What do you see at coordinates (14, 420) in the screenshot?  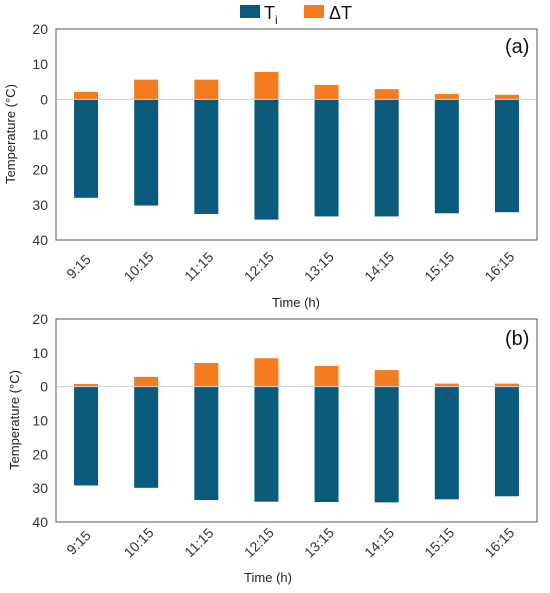 I see `panel-b-y-axis-title: Temperature (°C)` at bounding box center [14, 420].